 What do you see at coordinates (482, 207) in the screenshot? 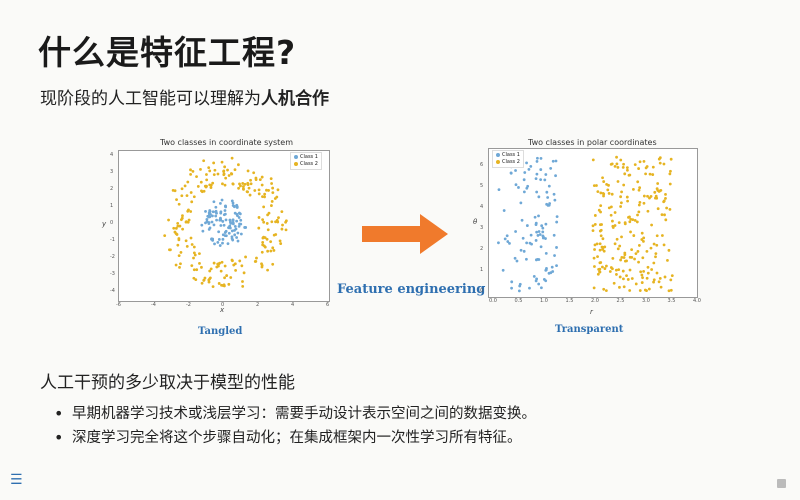
I see `right-y-tick-label: 4` at bounding box center [482, 207].